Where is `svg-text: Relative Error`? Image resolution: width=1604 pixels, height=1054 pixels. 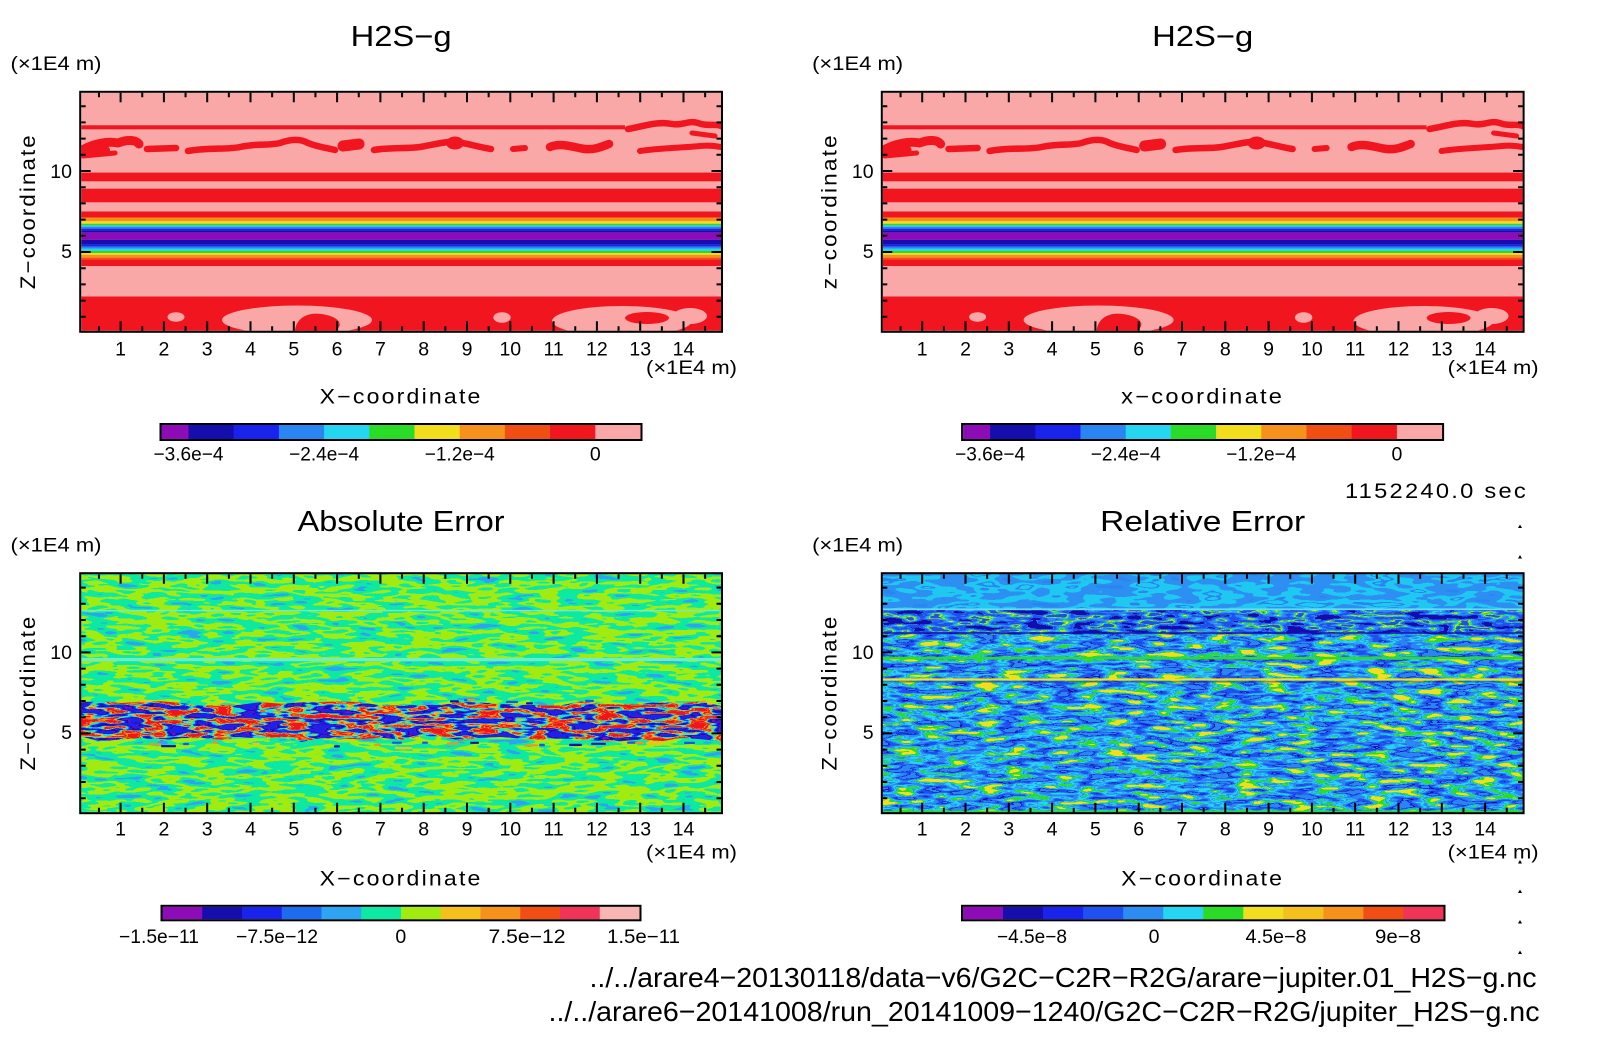 svg-text: Relative Error is located at coordinates (1202, 522).